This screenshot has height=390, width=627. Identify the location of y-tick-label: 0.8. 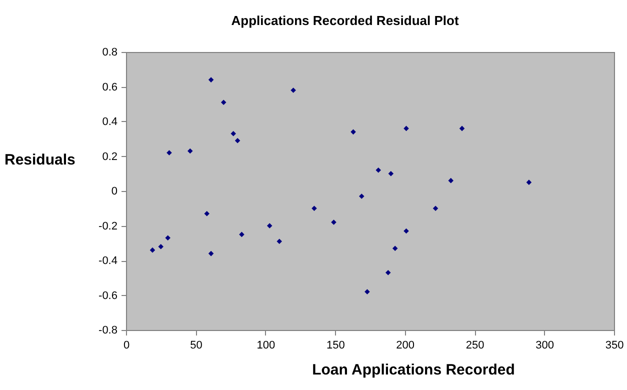
(110, 52).